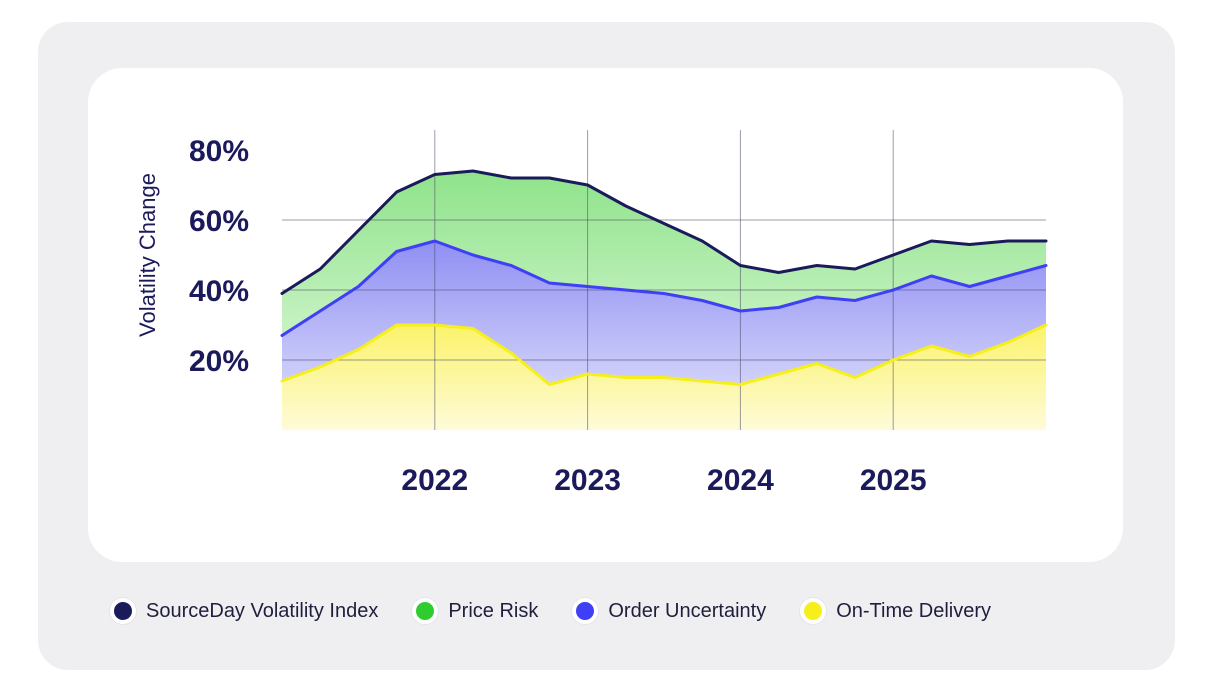  Describe the element at coordinates (219, 361) in the screenshot. I see `y-tick-label: 20%` at that location.